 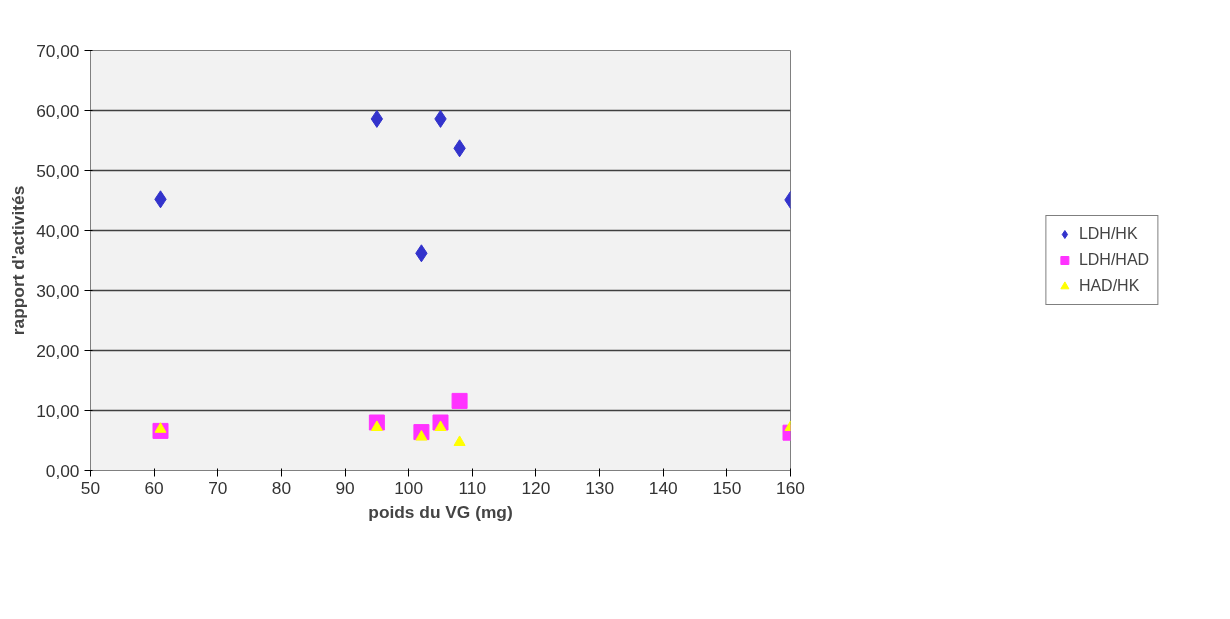 What do you see at coordinates (154, 487) in the screenshot?
I see `x-tick-label: 60` at bounding box center [154, 487].